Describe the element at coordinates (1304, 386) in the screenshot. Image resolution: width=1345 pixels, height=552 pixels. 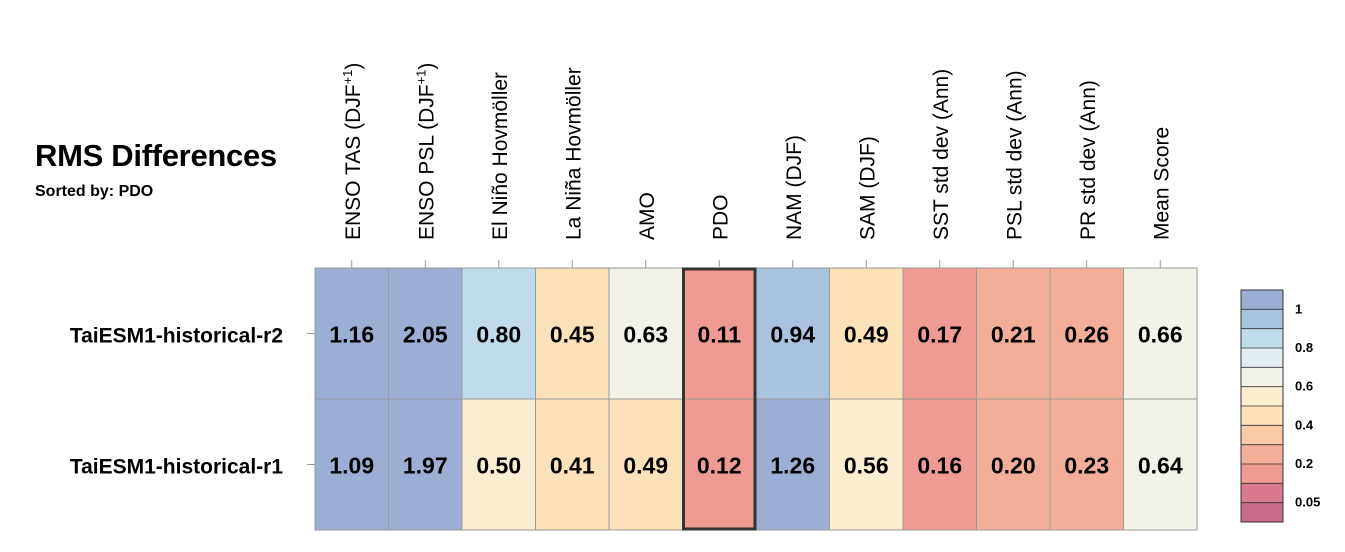
I see `colorbar-tick-label: 0.6` at that location.